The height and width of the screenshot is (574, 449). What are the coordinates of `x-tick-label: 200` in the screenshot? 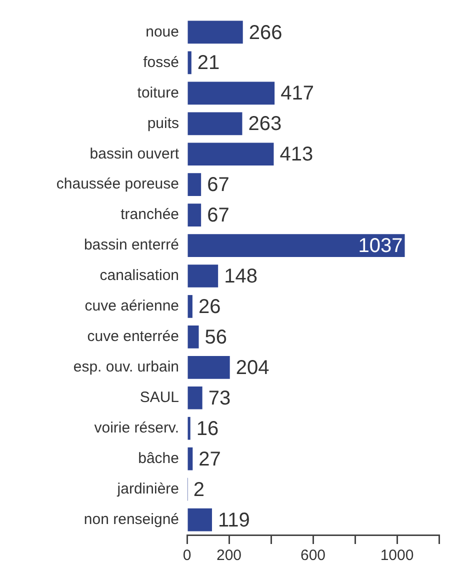 It's located at (229, 555).